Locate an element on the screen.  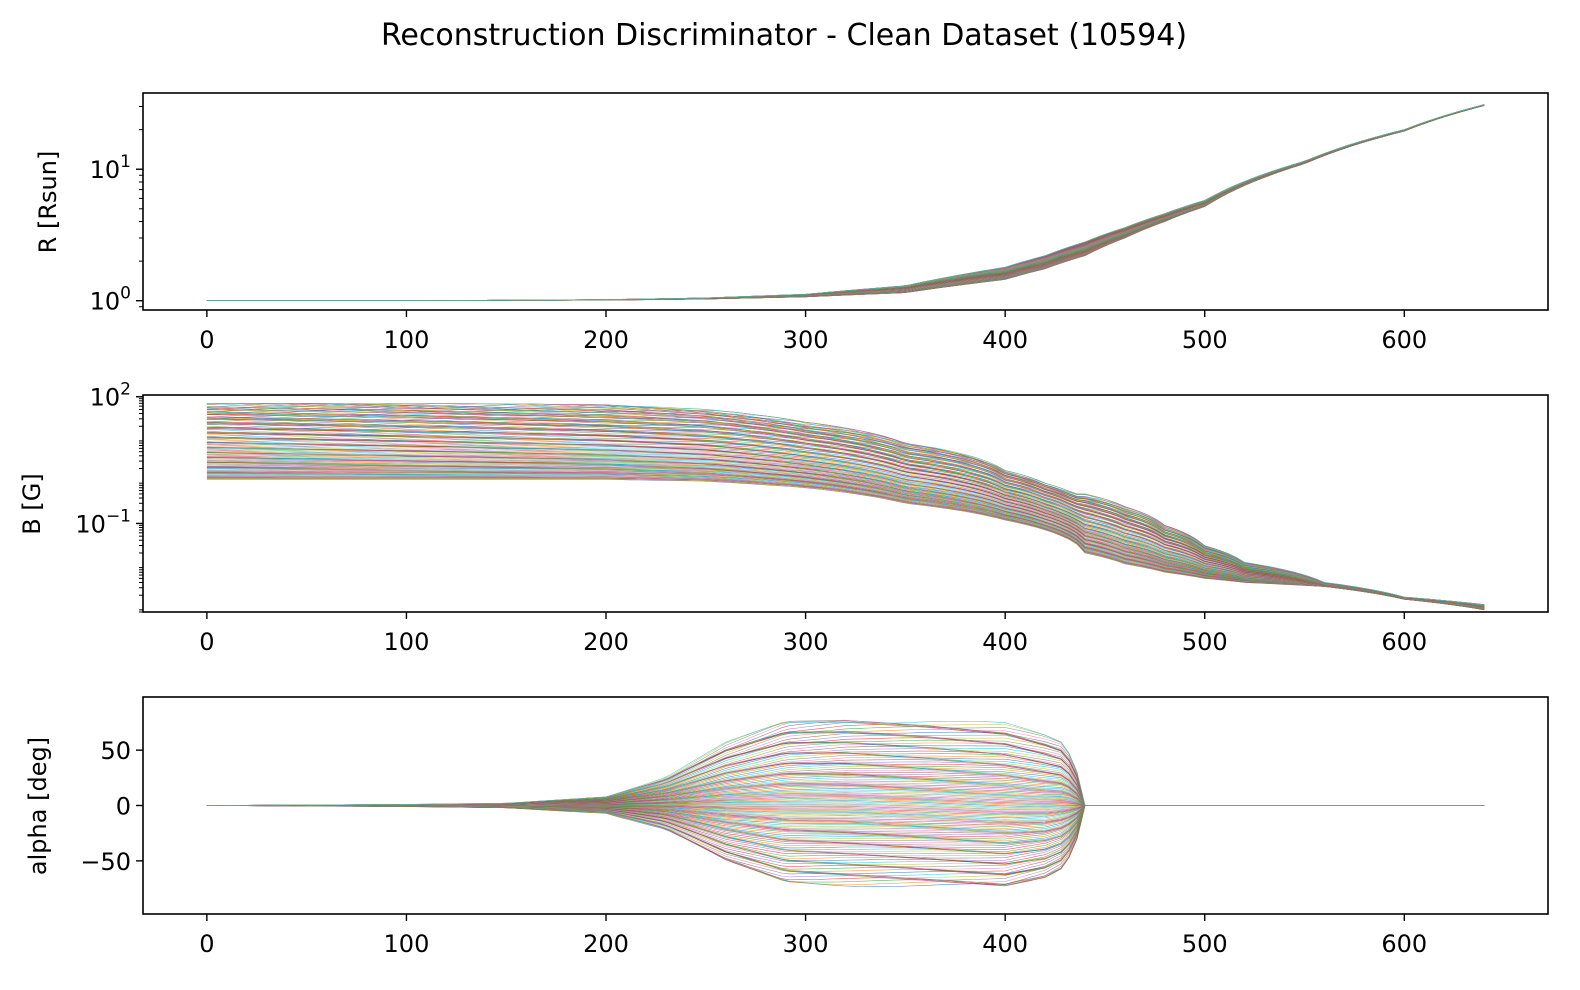
y-tick-label: 10² is located at coordinates (110, 396).